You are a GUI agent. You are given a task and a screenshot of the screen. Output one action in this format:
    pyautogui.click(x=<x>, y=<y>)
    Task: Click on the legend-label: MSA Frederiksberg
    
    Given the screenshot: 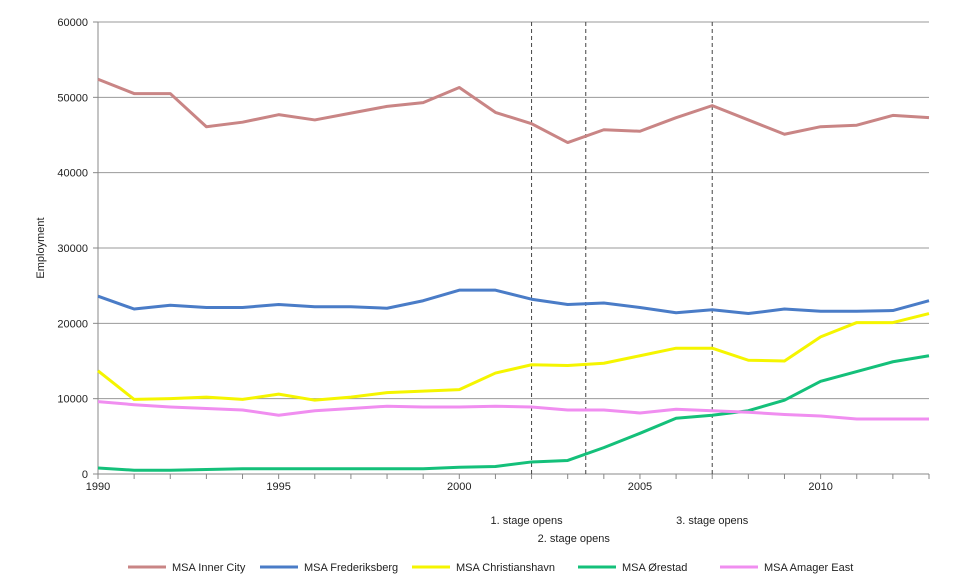 What is the action you would take?
    pyautogui.click(x=351, y=568)
    